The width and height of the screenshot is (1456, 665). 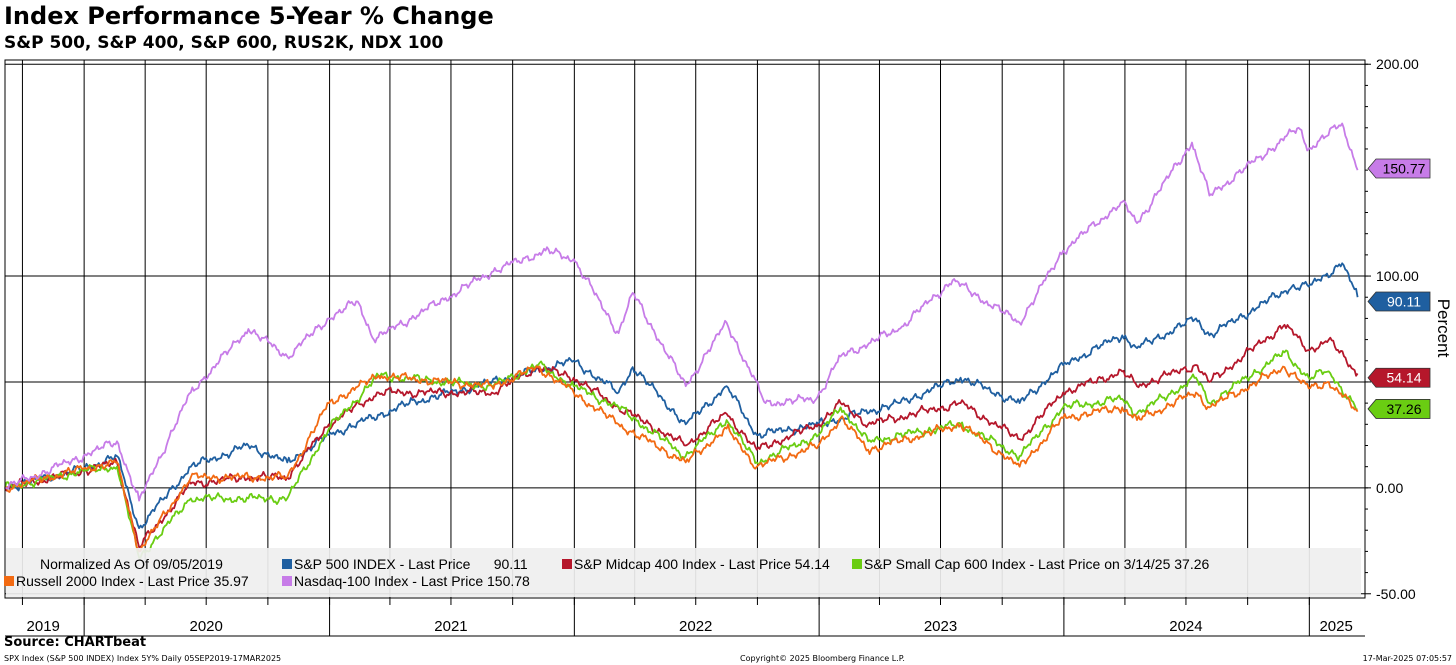 I want to click on end-value-label: 90.11, so click(x=1404, y=301).